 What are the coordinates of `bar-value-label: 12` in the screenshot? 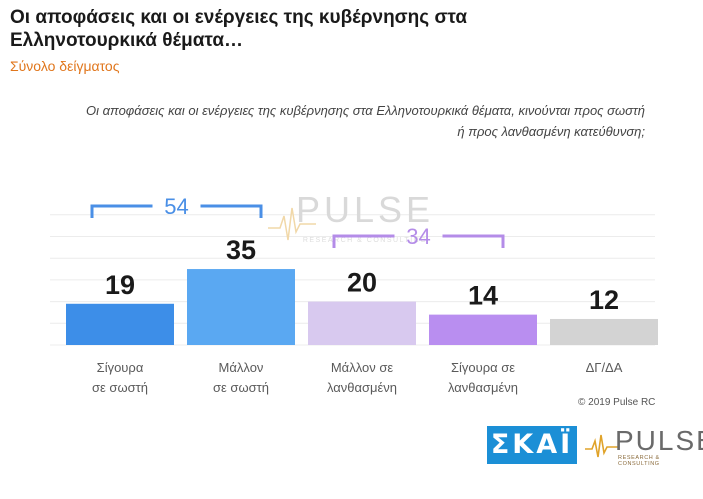 It's located at (604, 300).